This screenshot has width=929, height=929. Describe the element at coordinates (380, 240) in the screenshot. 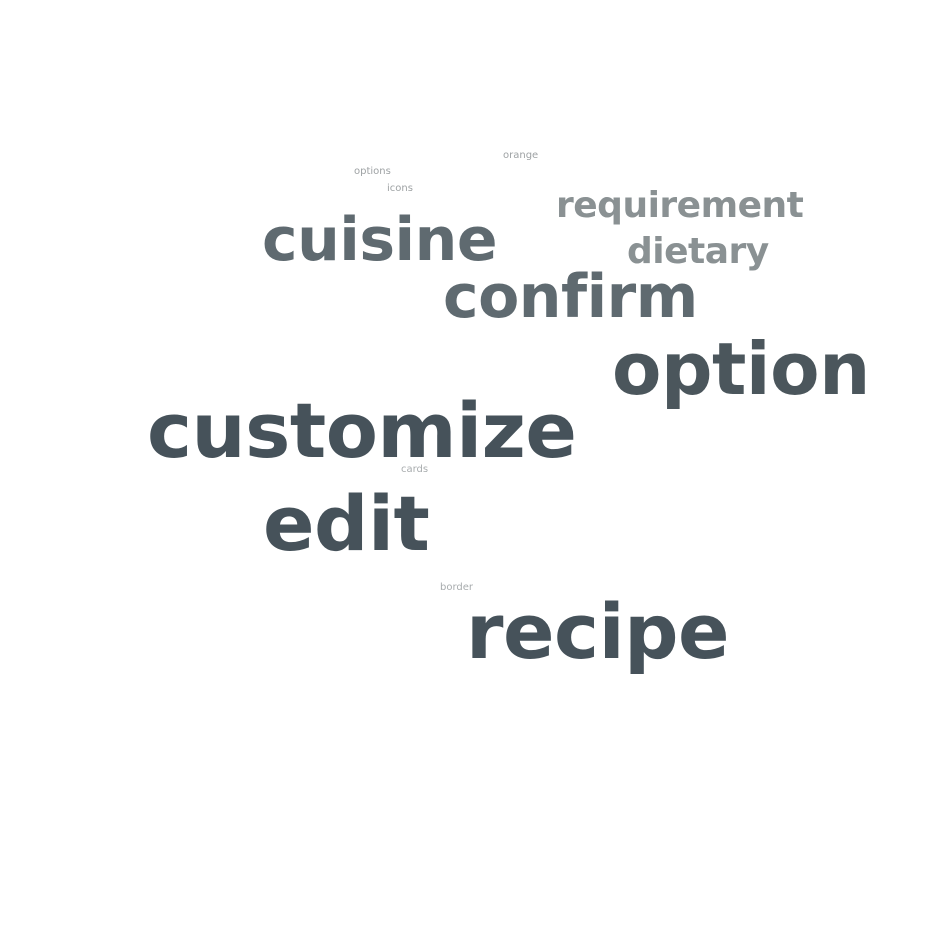

I see `word-cuisine: cuisine` at that location.